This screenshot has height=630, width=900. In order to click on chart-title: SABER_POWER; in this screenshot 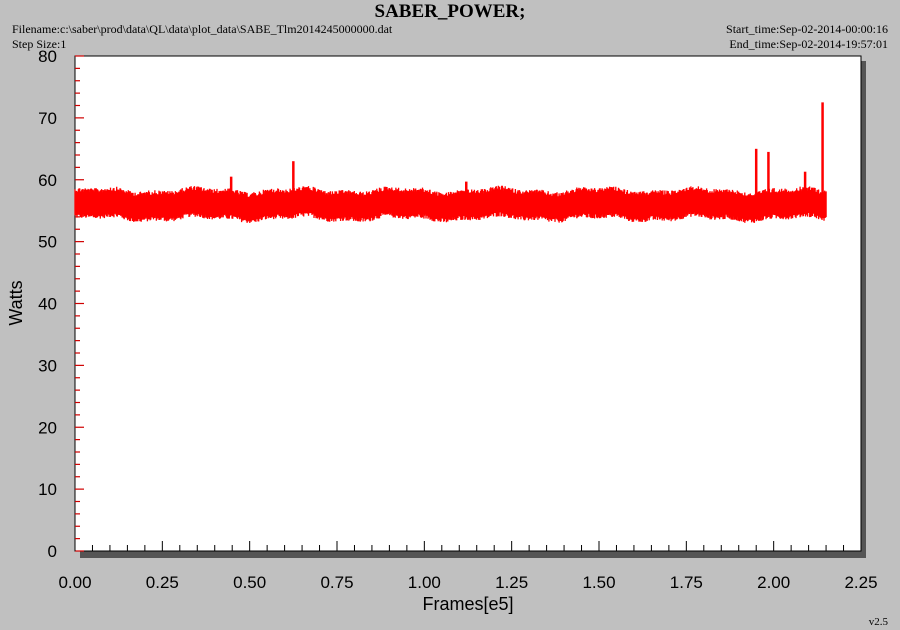, I will do `click(450, 11)`.